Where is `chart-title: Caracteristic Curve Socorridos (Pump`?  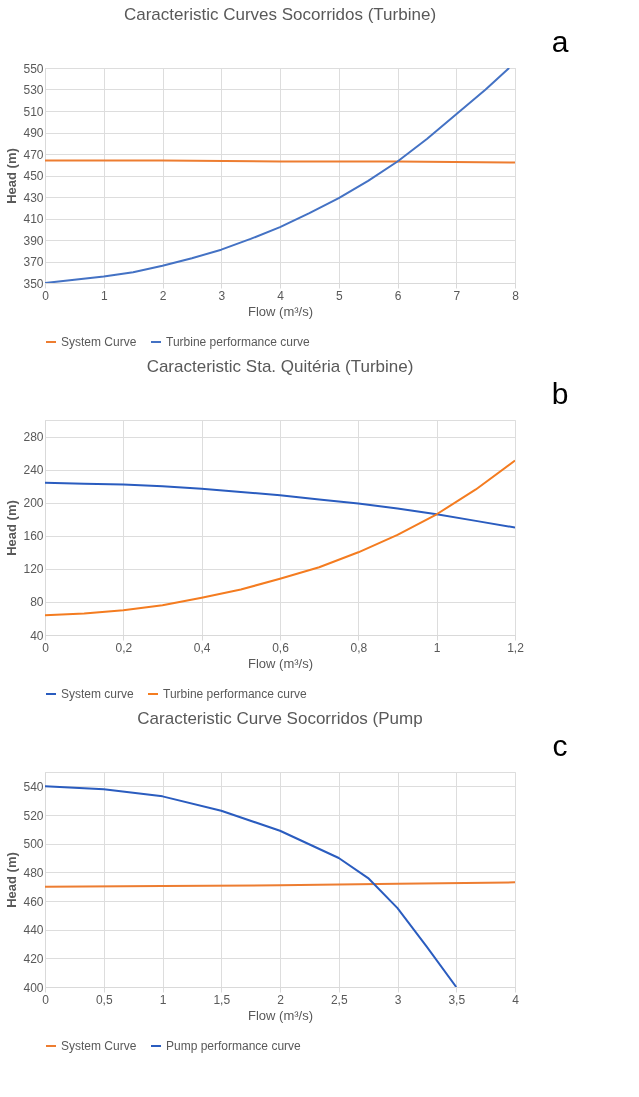 chart-title: Caracteristic Curve Socorridos (Pump is located at coordinates (280, 718).